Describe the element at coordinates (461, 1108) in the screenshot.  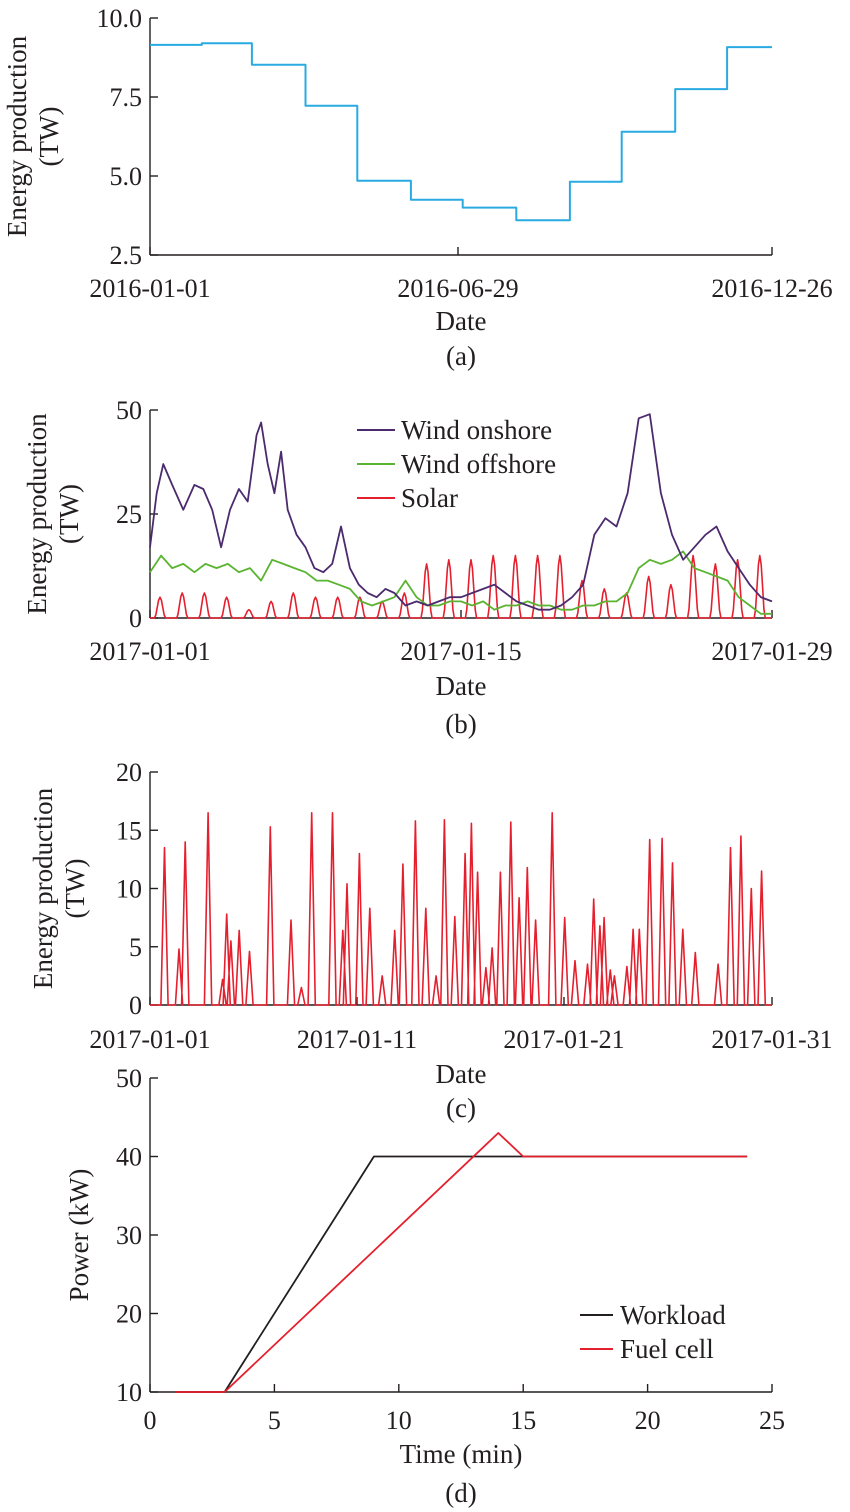
I see `caption: (c)` at that location.